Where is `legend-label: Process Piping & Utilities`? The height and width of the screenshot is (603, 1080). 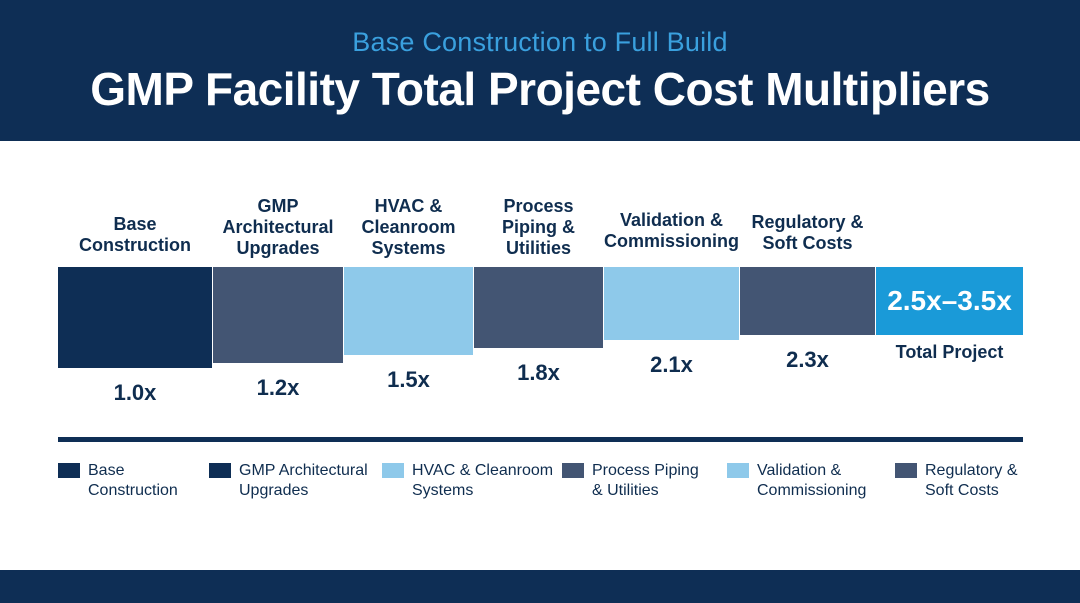
legend-label: Process Piping & Utilities is located at coordinates (645, 481).